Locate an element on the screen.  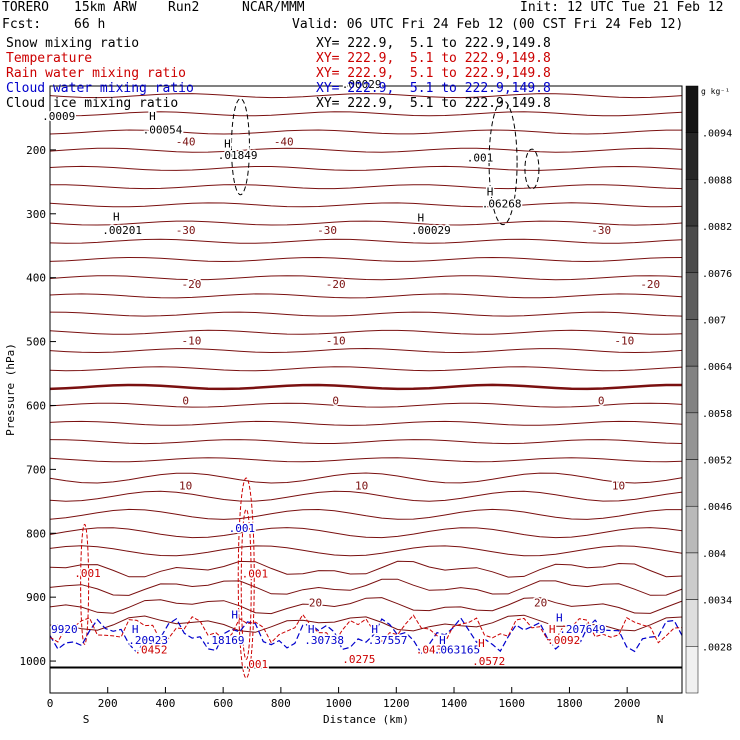
x-tick-label: 1600 is located at coordinates (511, 703).